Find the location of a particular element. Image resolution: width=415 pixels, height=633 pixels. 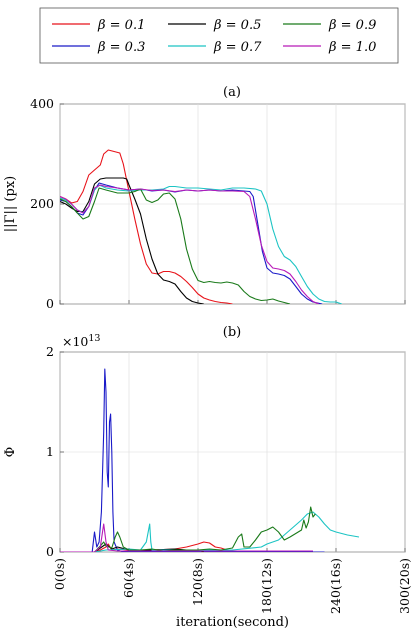

legend-label: β = 0.9 is located at coordinates (352, 25).